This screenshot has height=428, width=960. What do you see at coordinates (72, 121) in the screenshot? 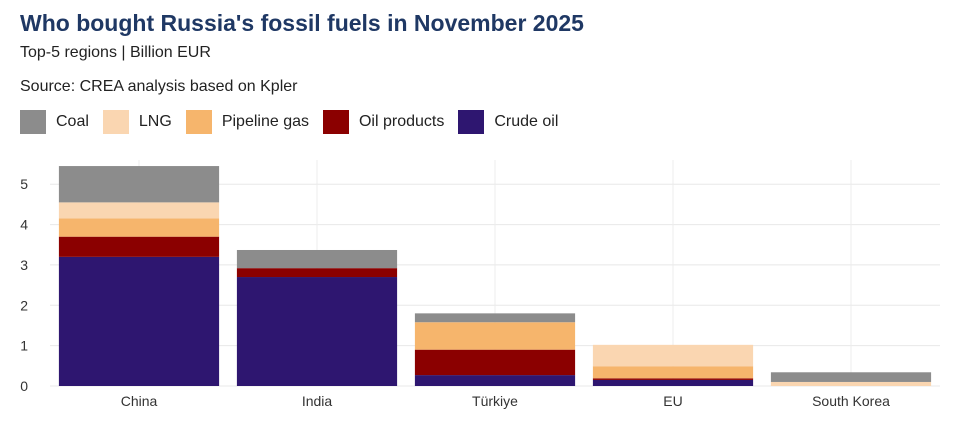
I see `legend-label-coal: Coal` at bounding box center [72, 121].